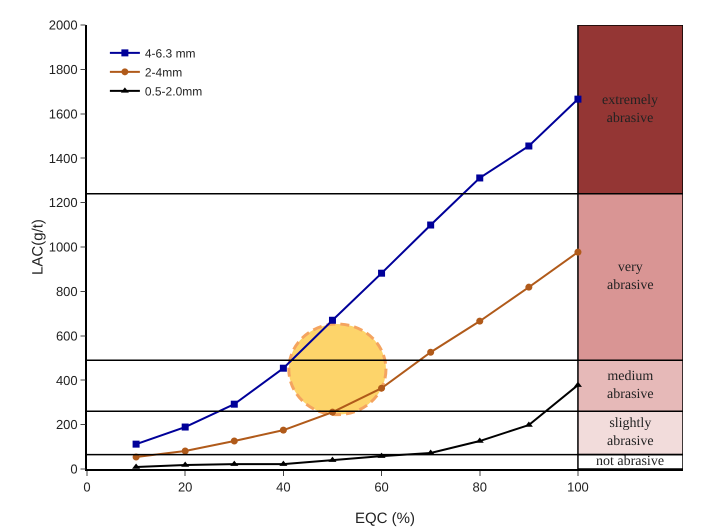  What do you see at coordinates (630, 385) in the screenshot?
I see `band-label: medium abrasive` at bounding box center [630, 385].